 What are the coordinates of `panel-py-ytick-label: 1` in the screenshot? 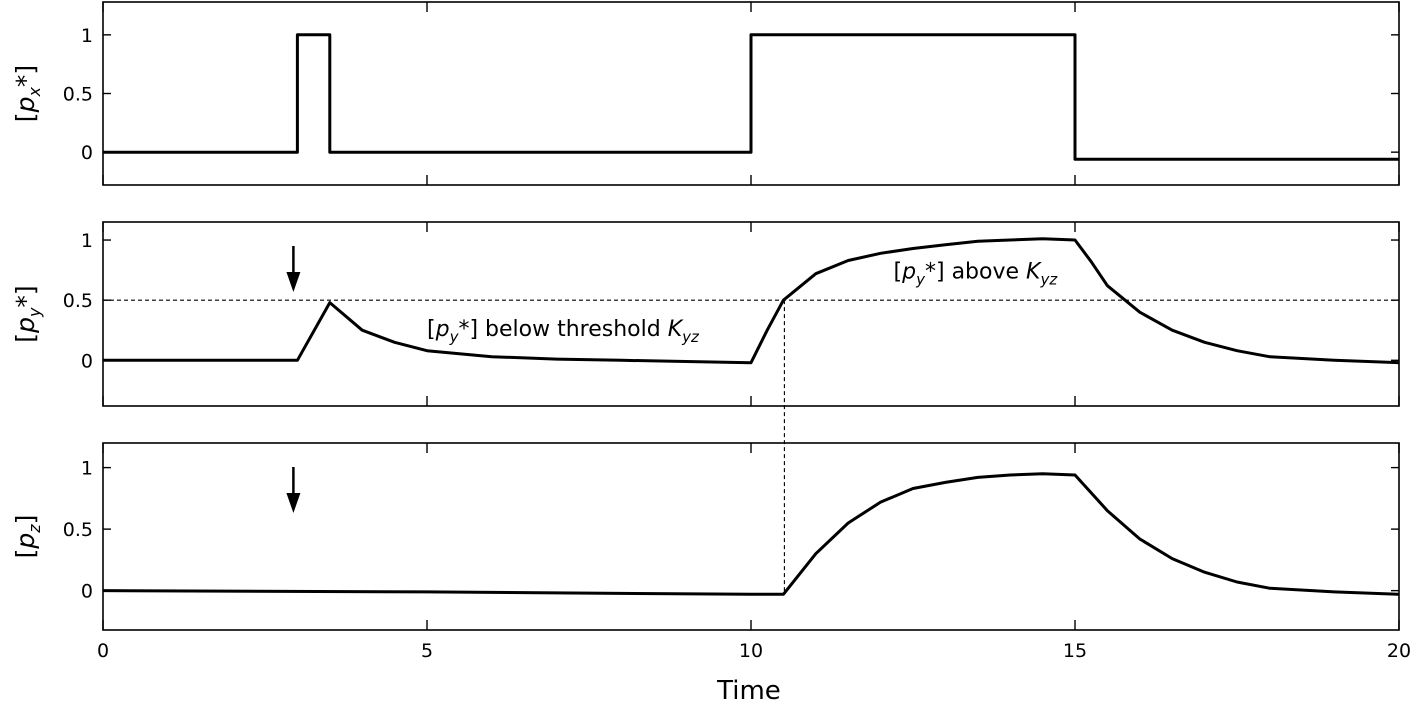 It's located at (87, 241).